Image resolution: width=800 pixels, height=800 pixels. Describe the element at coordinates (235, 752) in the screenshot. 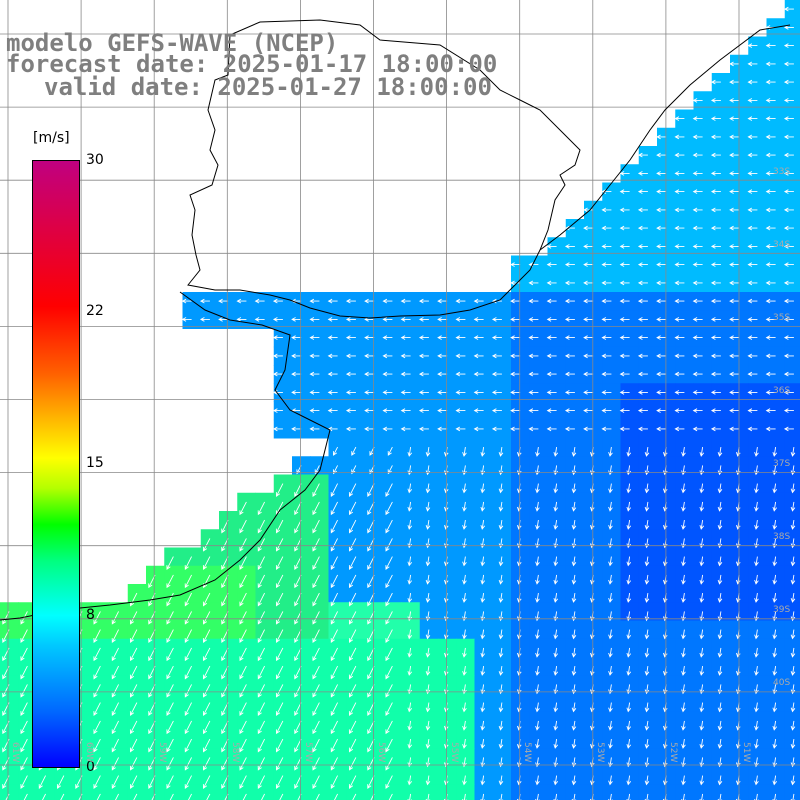

I see `lon-label: 58W` at that location.